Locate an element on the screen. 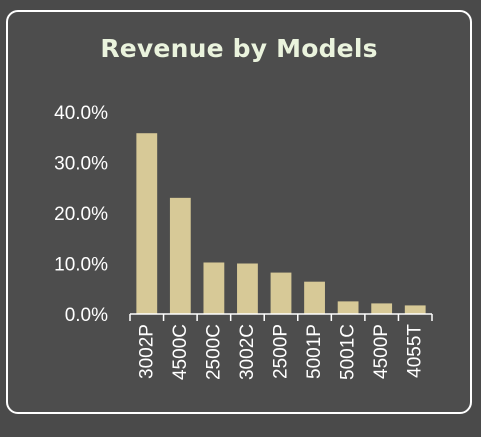 This screenshot has height=437, width=481. x-tick-label: 3002P is located at coordinates (146, 351).